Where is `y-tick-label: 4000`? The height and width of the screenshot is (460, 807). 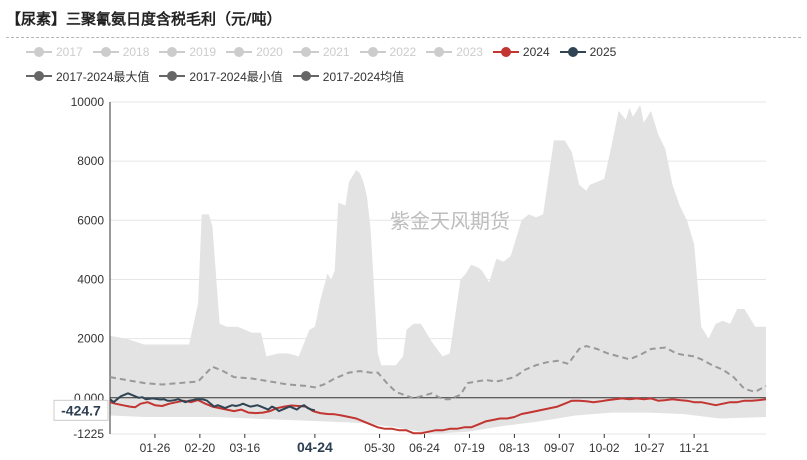 y-tick-label: 4000 is located at coordinates (90, 279).